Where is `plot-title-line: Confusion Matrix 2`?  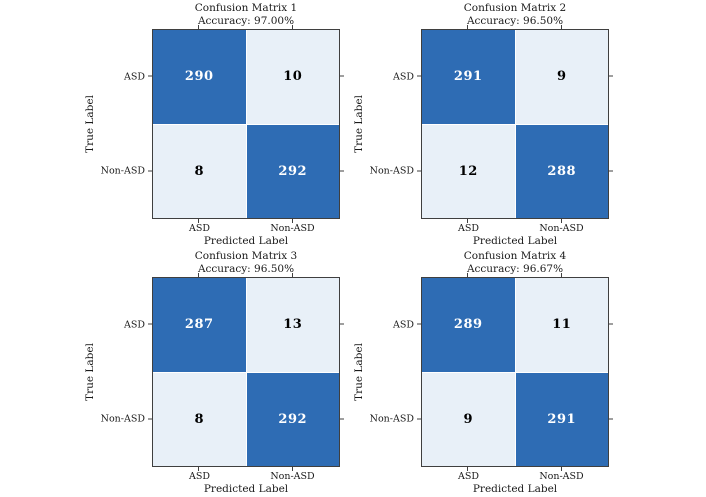 plot-title-line: Confusion Matrix 2 is located at coordinates (515, 8).